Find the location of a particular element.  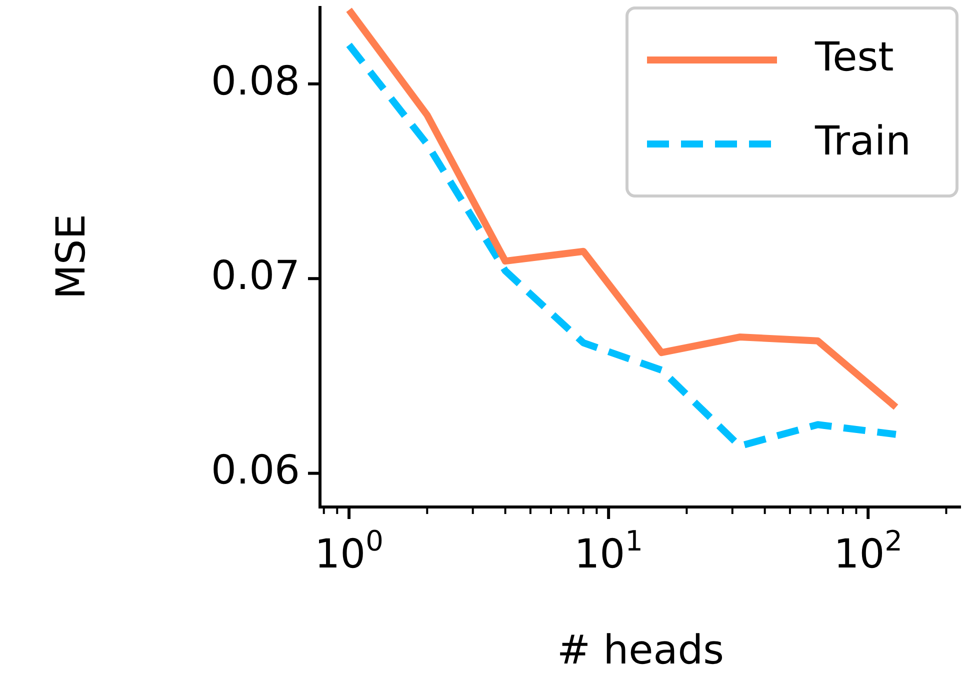

legend-label: Test is located at coordinates (854, 57).